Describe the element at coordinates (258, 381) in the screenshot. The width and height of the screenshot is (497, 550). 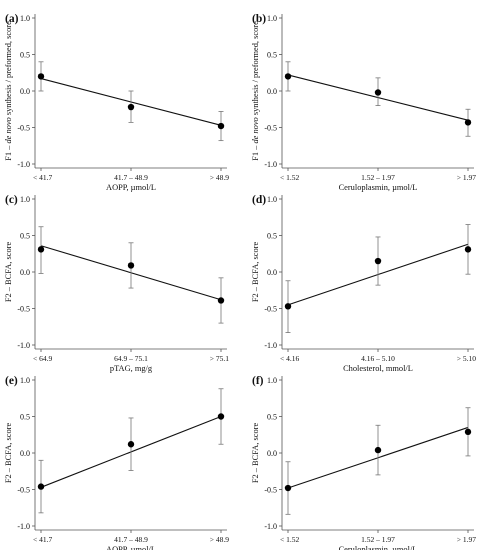
I see `panel-letter: (f)` at that location.